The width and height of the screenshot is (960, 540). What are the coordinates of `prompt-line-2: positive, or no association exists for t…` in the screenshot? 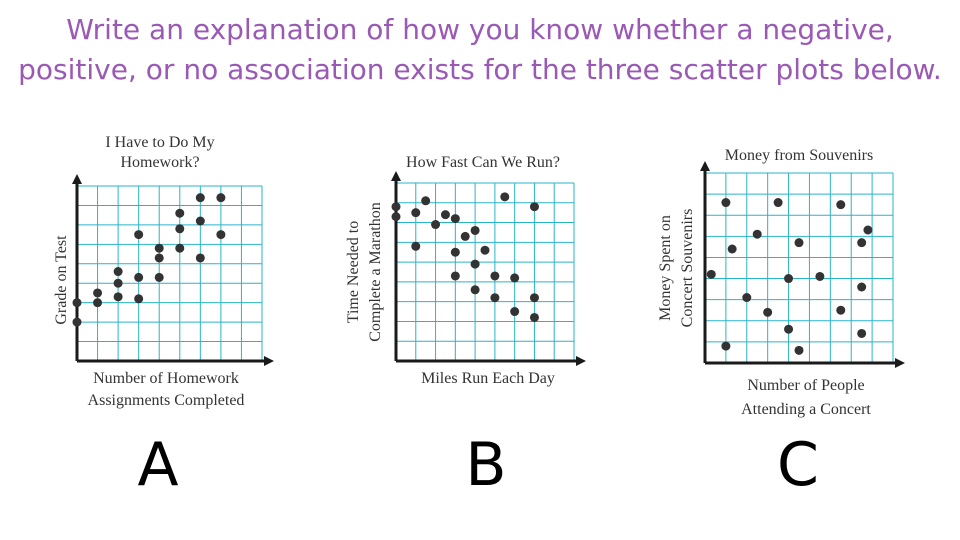 It's located at (480, 69).